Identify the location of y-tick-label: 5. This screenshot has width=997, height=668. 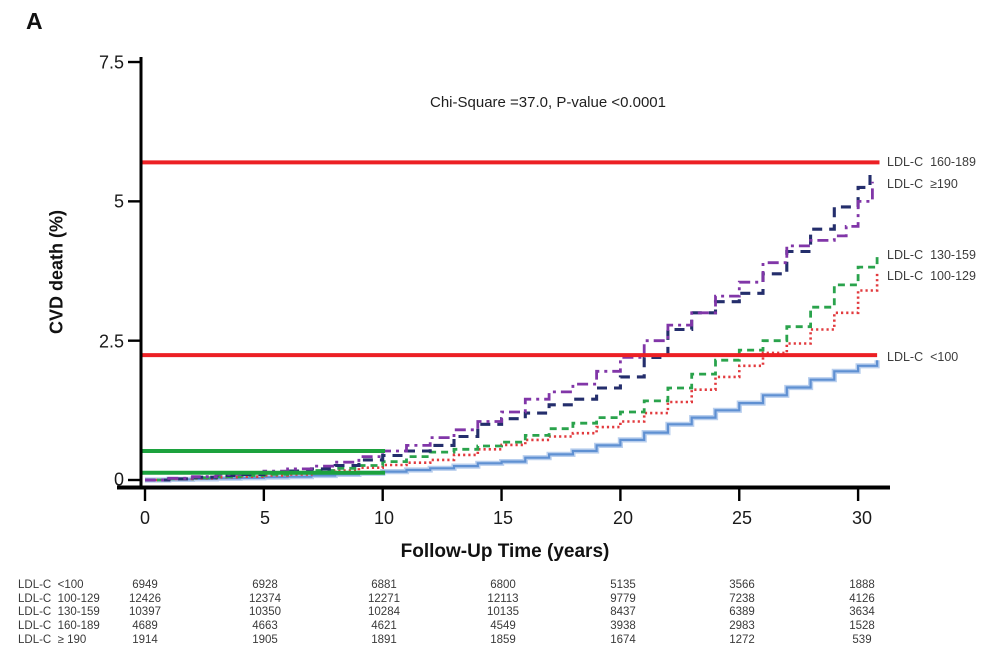
(118, 201).